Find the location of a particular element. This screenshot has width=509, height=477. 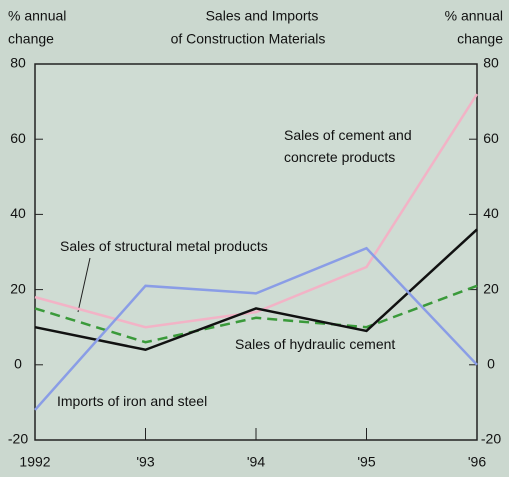

y-tick-label: 40 is located at coordinates (18, 213).